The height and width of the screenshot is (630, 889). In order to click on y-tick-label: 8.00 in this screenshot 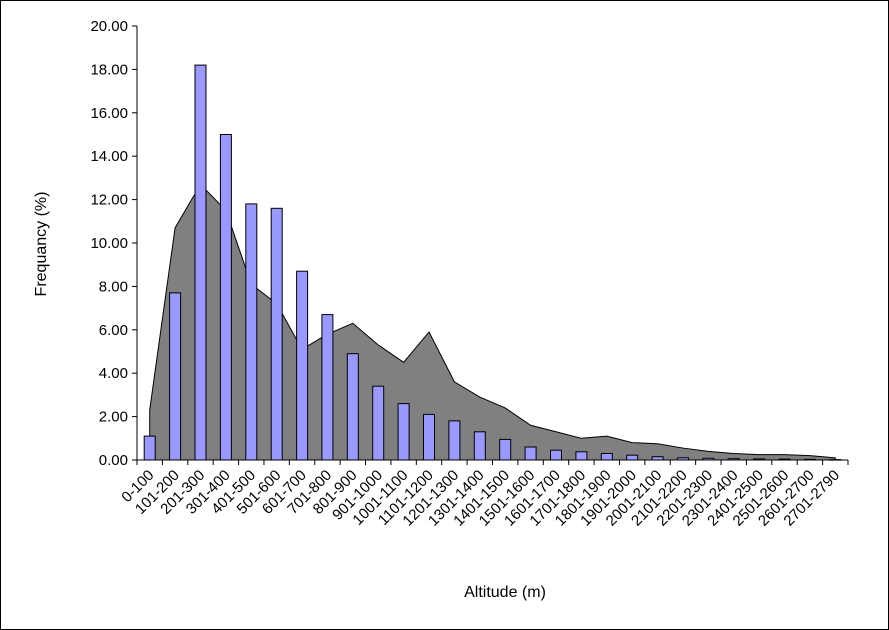, I will do `click(113, 286)`.